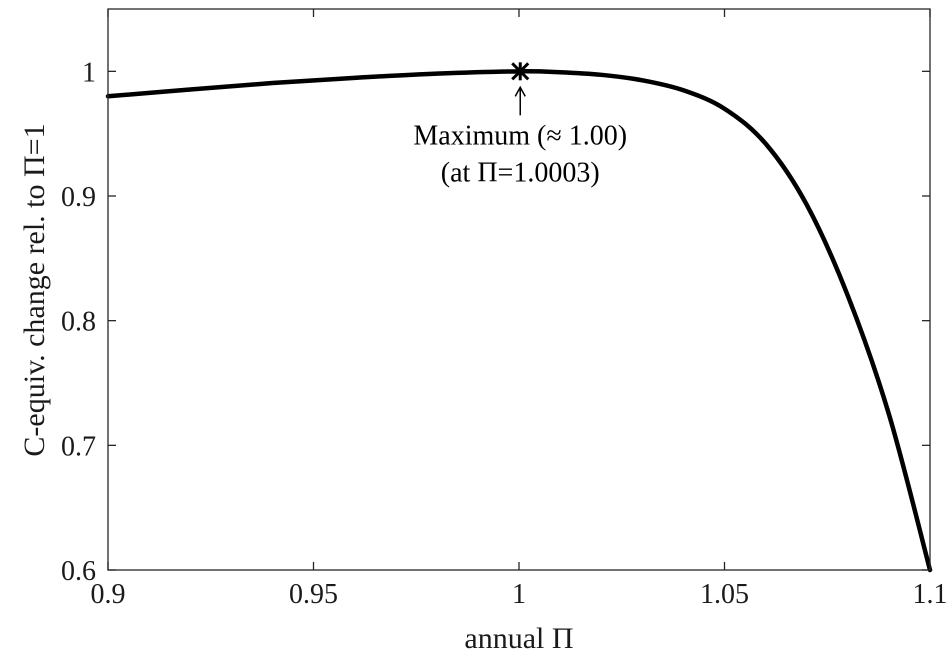  What do you see at coordinates (520, 172) in the screenshot?
I see `annotation-label-line2: (at Π=1.0003)` at bounding box center [520, 172].